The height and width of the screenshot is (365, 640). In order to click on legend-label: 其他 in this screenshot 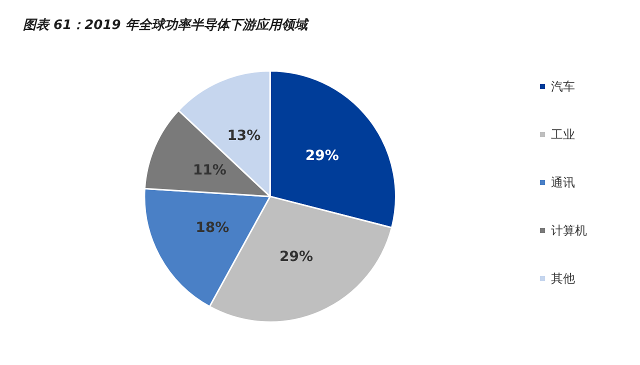, I will do `click(563, 279)`.